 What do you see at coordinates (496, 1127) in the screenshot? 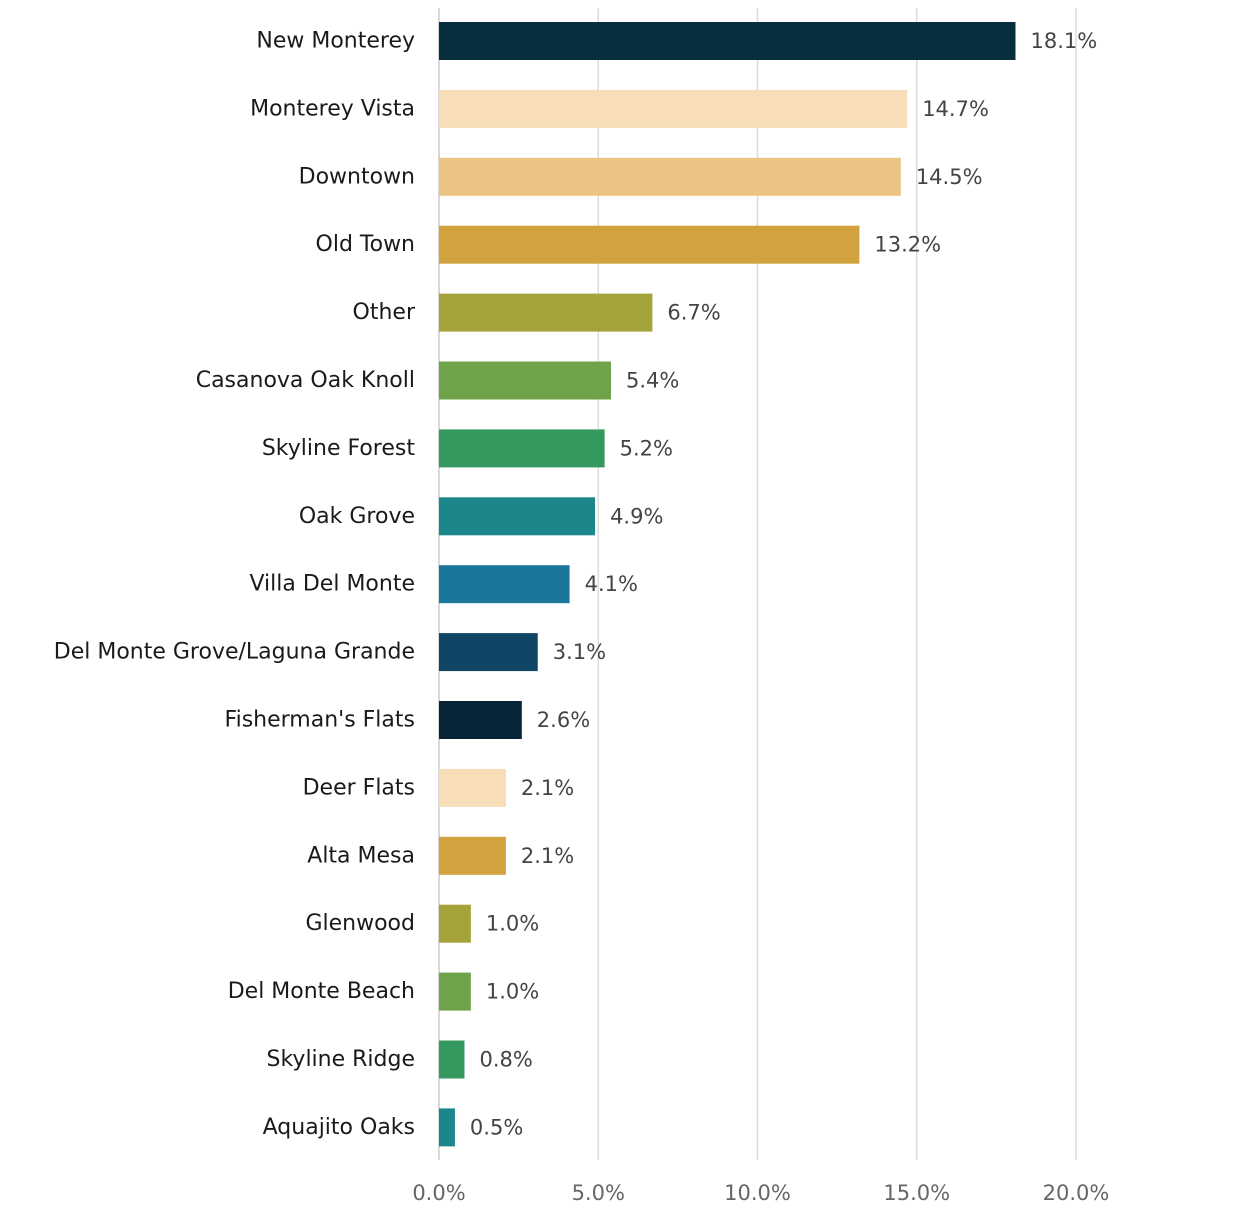
I see `value-label: 0.5%` at bounding box center [496, 1127].